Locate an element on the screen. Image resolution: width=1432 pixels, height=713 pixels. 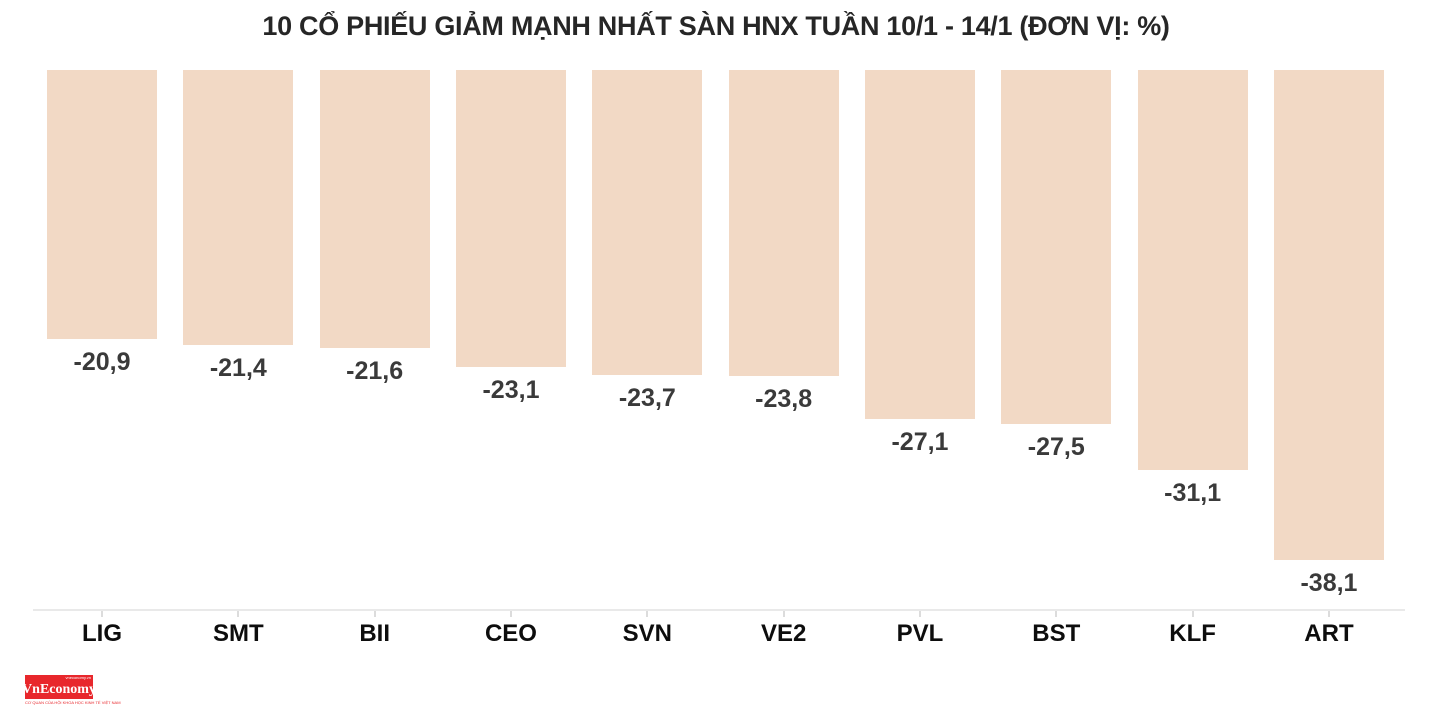
x-axis-label-BST: BST is located at coordinates (1056, 633).